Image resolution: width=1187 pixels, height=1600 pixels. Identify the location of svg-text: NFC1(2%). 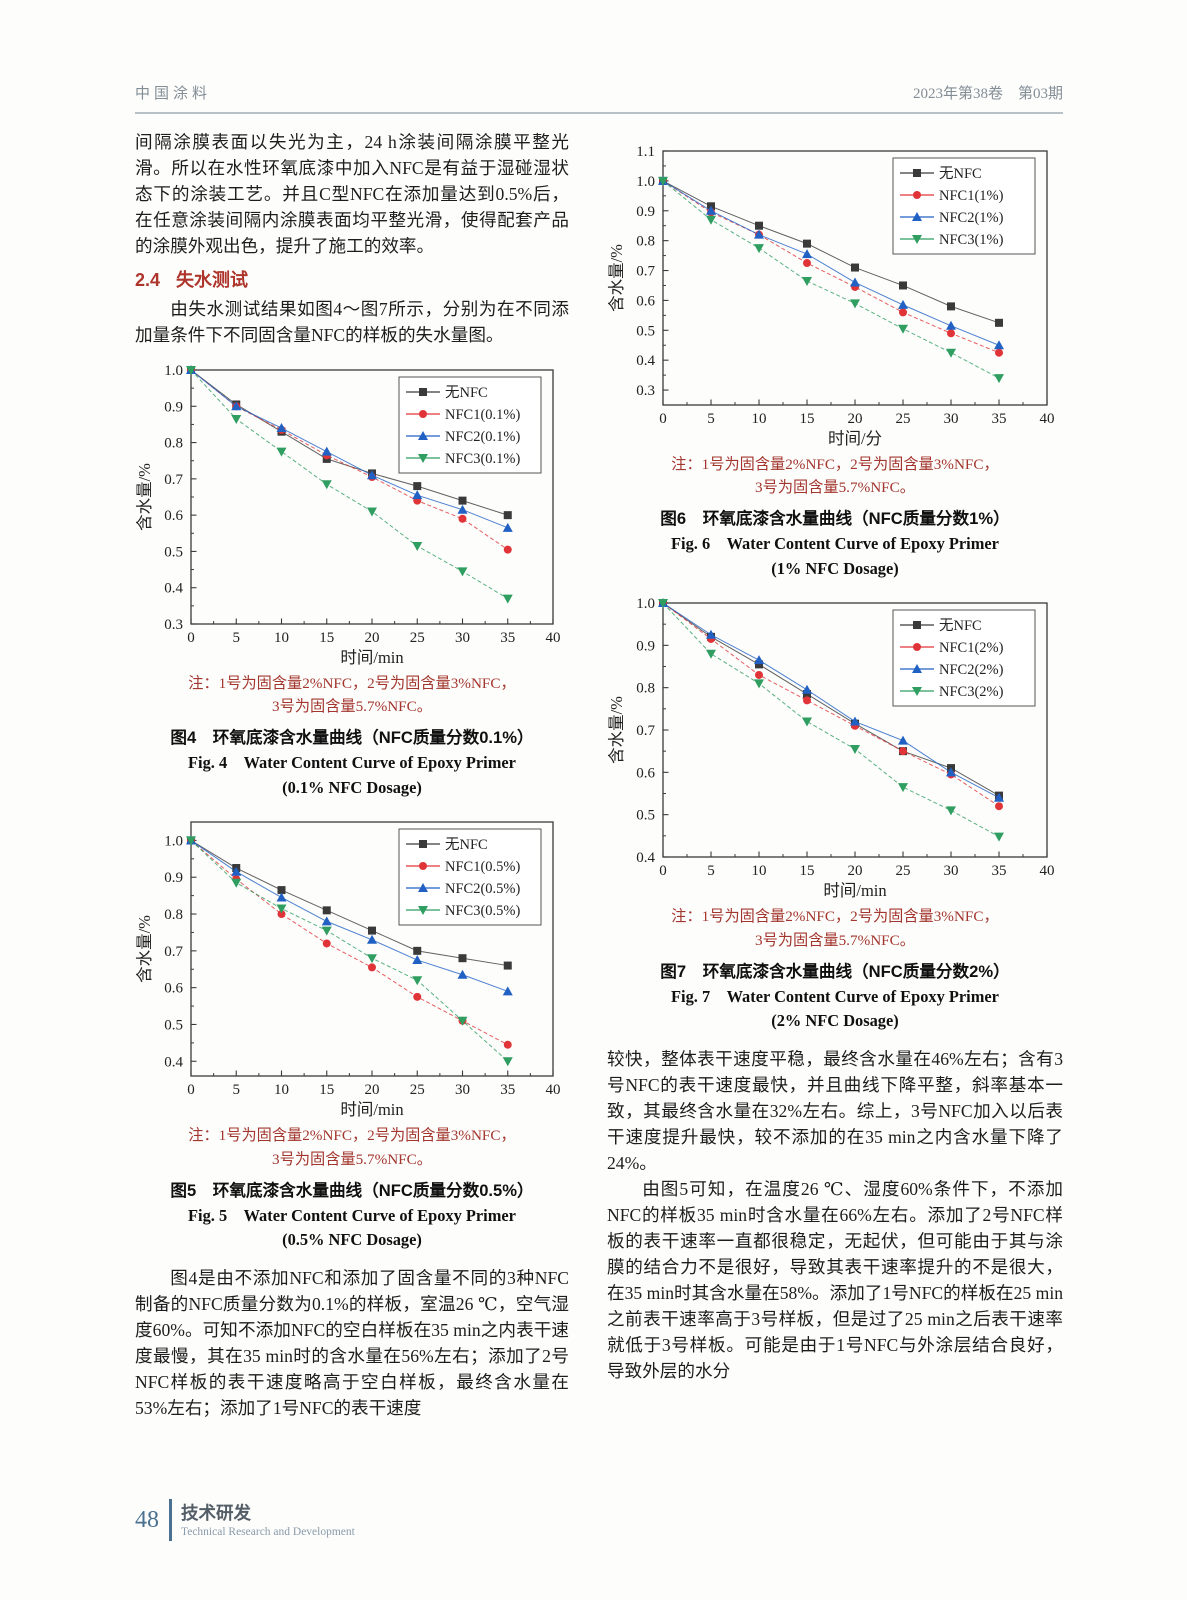
(971, 648).